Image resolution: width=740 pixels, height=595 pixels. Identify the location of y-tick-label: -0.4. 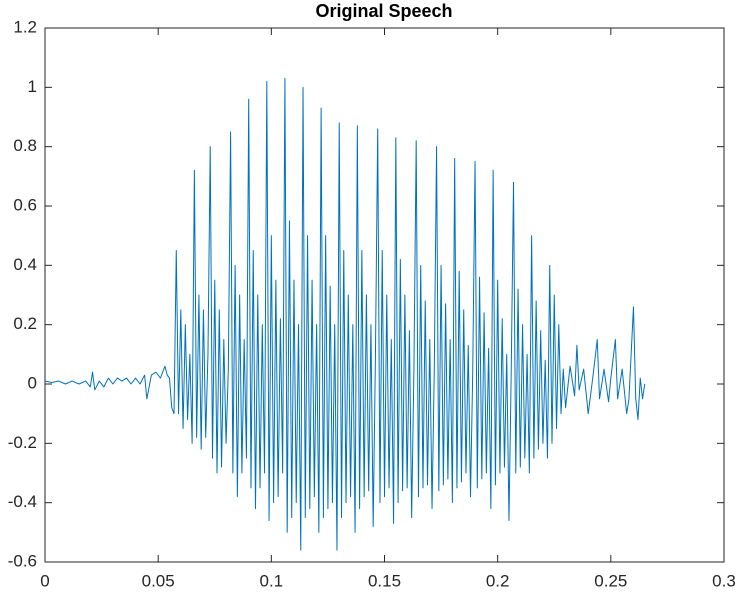
(22, 501).